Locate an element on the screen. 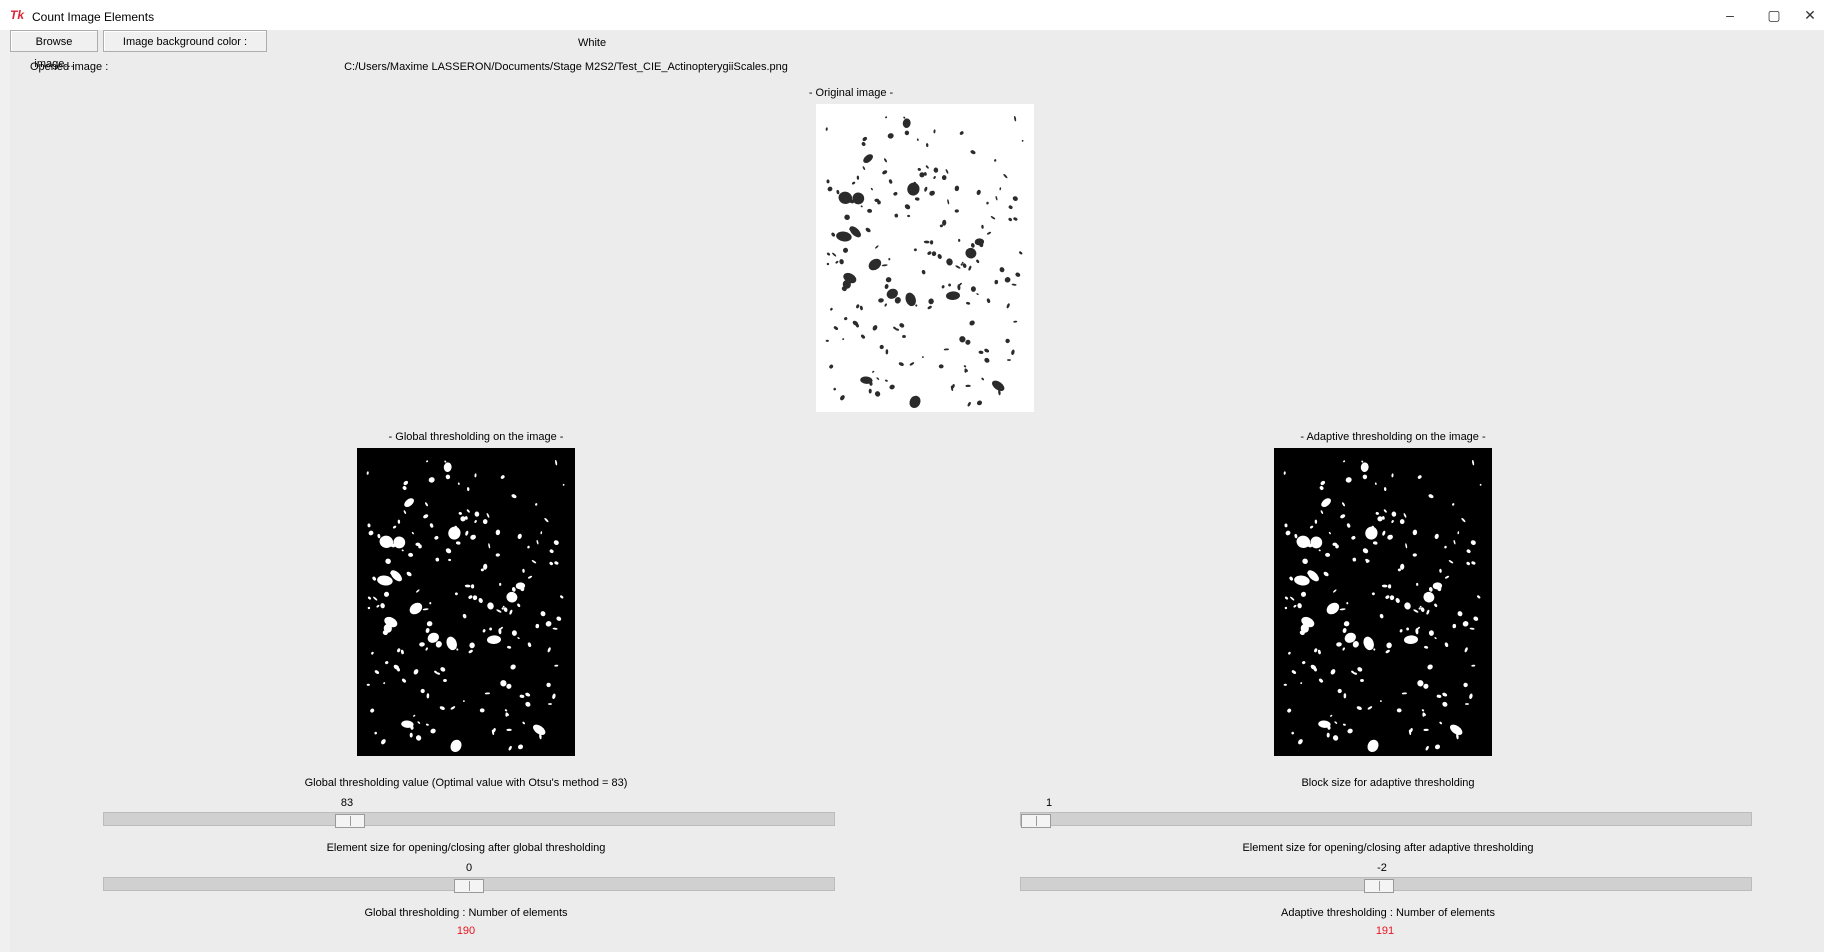  adaptive-threshold-canvas is located at coordinates (1382, 606).